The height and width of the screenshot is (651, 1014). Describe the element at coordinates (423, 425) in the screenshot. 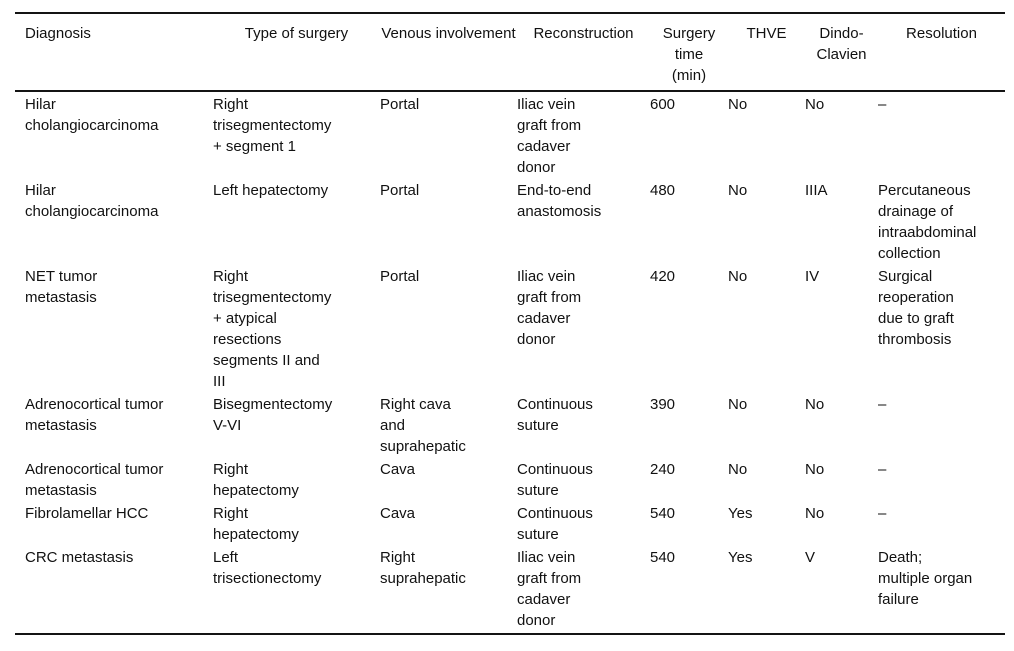

I see `cell-venous: Right cava and suprahepatic` at that location.